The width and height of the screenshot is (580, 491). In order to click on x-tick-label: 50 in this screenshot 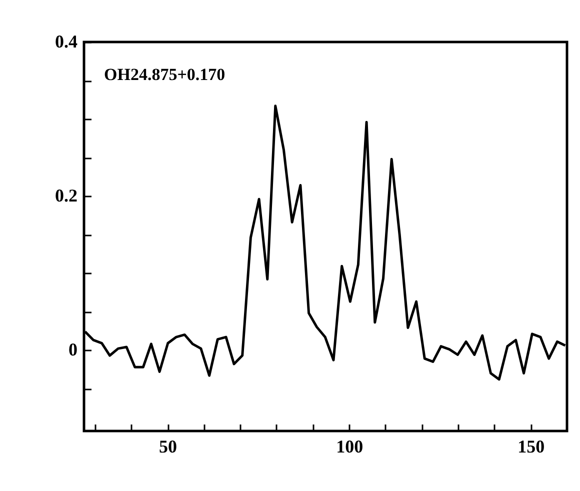, I will do `click(168, 446)`.